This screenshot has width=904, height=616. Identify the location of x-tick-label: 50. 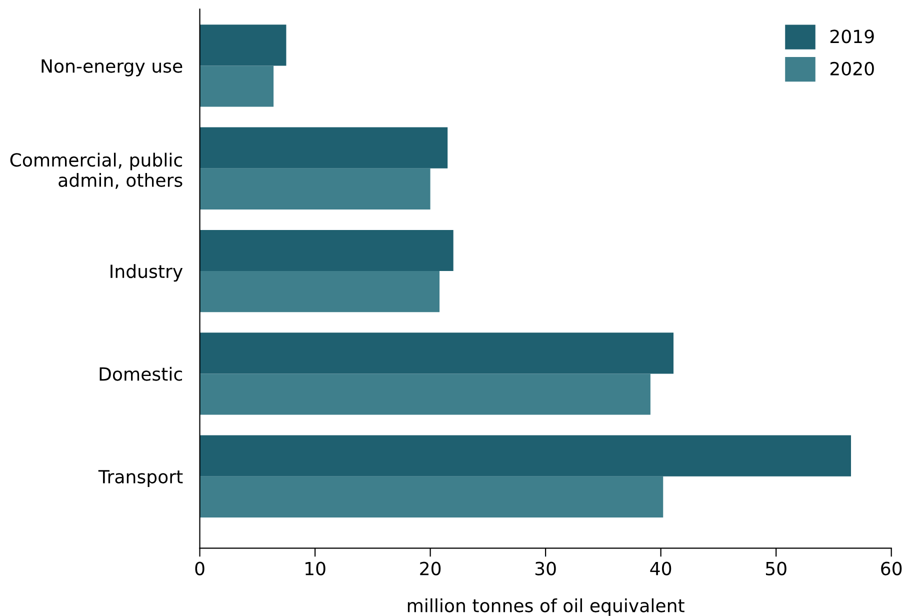
(776, 569).